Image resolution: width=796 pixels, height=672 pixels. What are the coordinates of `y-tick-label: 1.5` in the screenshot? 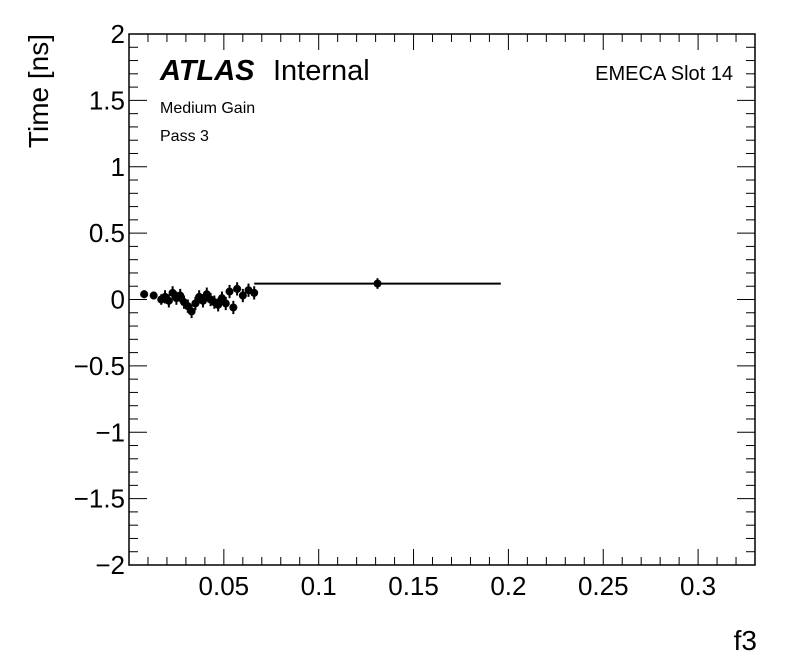 It's located at (107, 100).